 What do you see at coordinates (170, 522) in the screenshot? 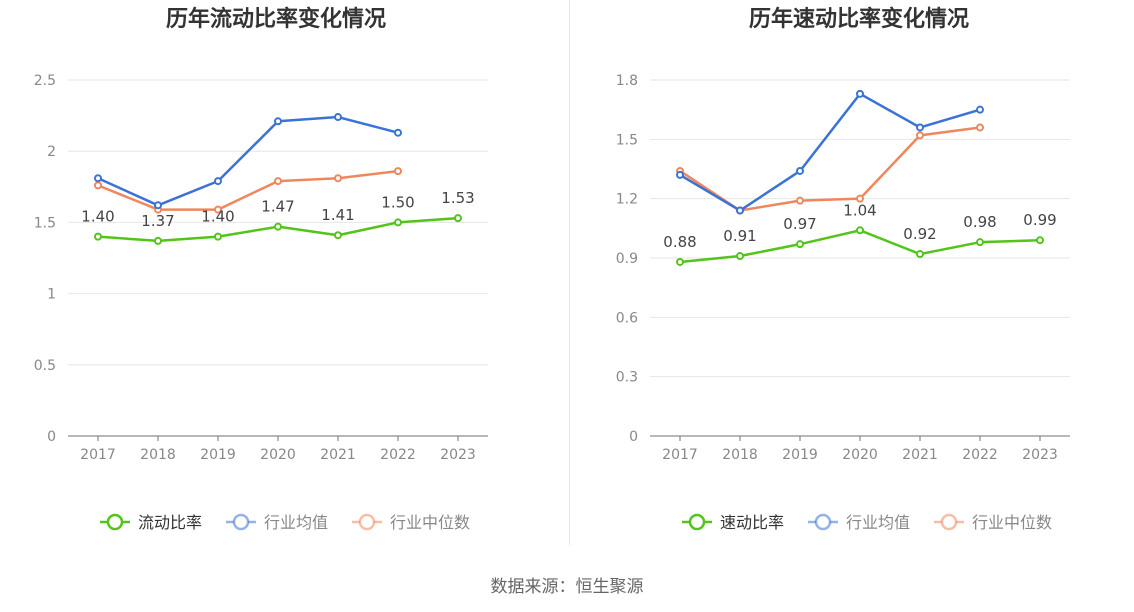
I see `chart1-legend-label: 流动比率` at bounding box center [170, 522].